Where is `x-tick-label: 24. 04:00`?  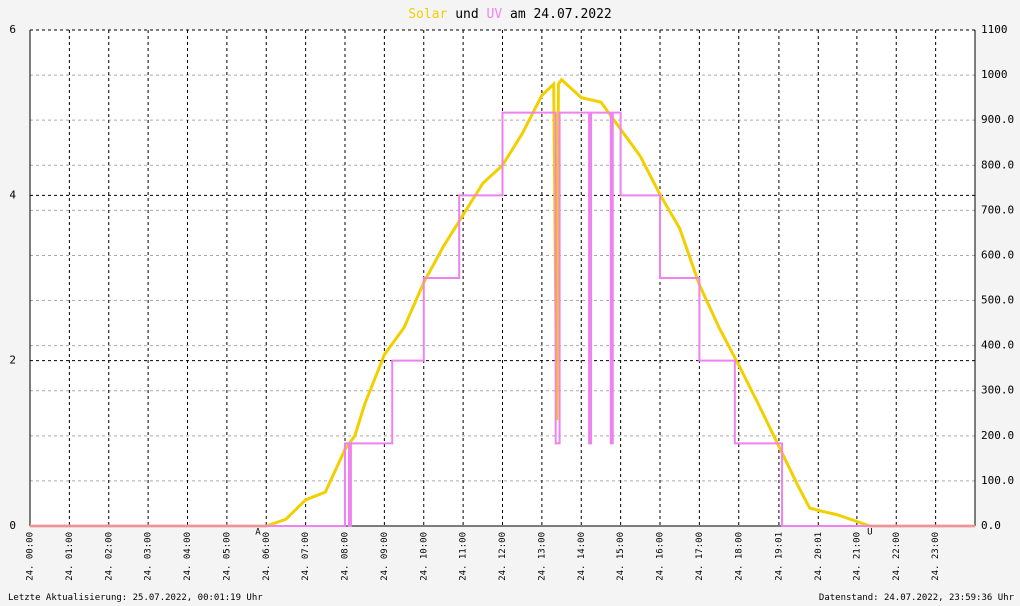 x-tick-label: 24. 04:00 is located at coordinates (188, 556).